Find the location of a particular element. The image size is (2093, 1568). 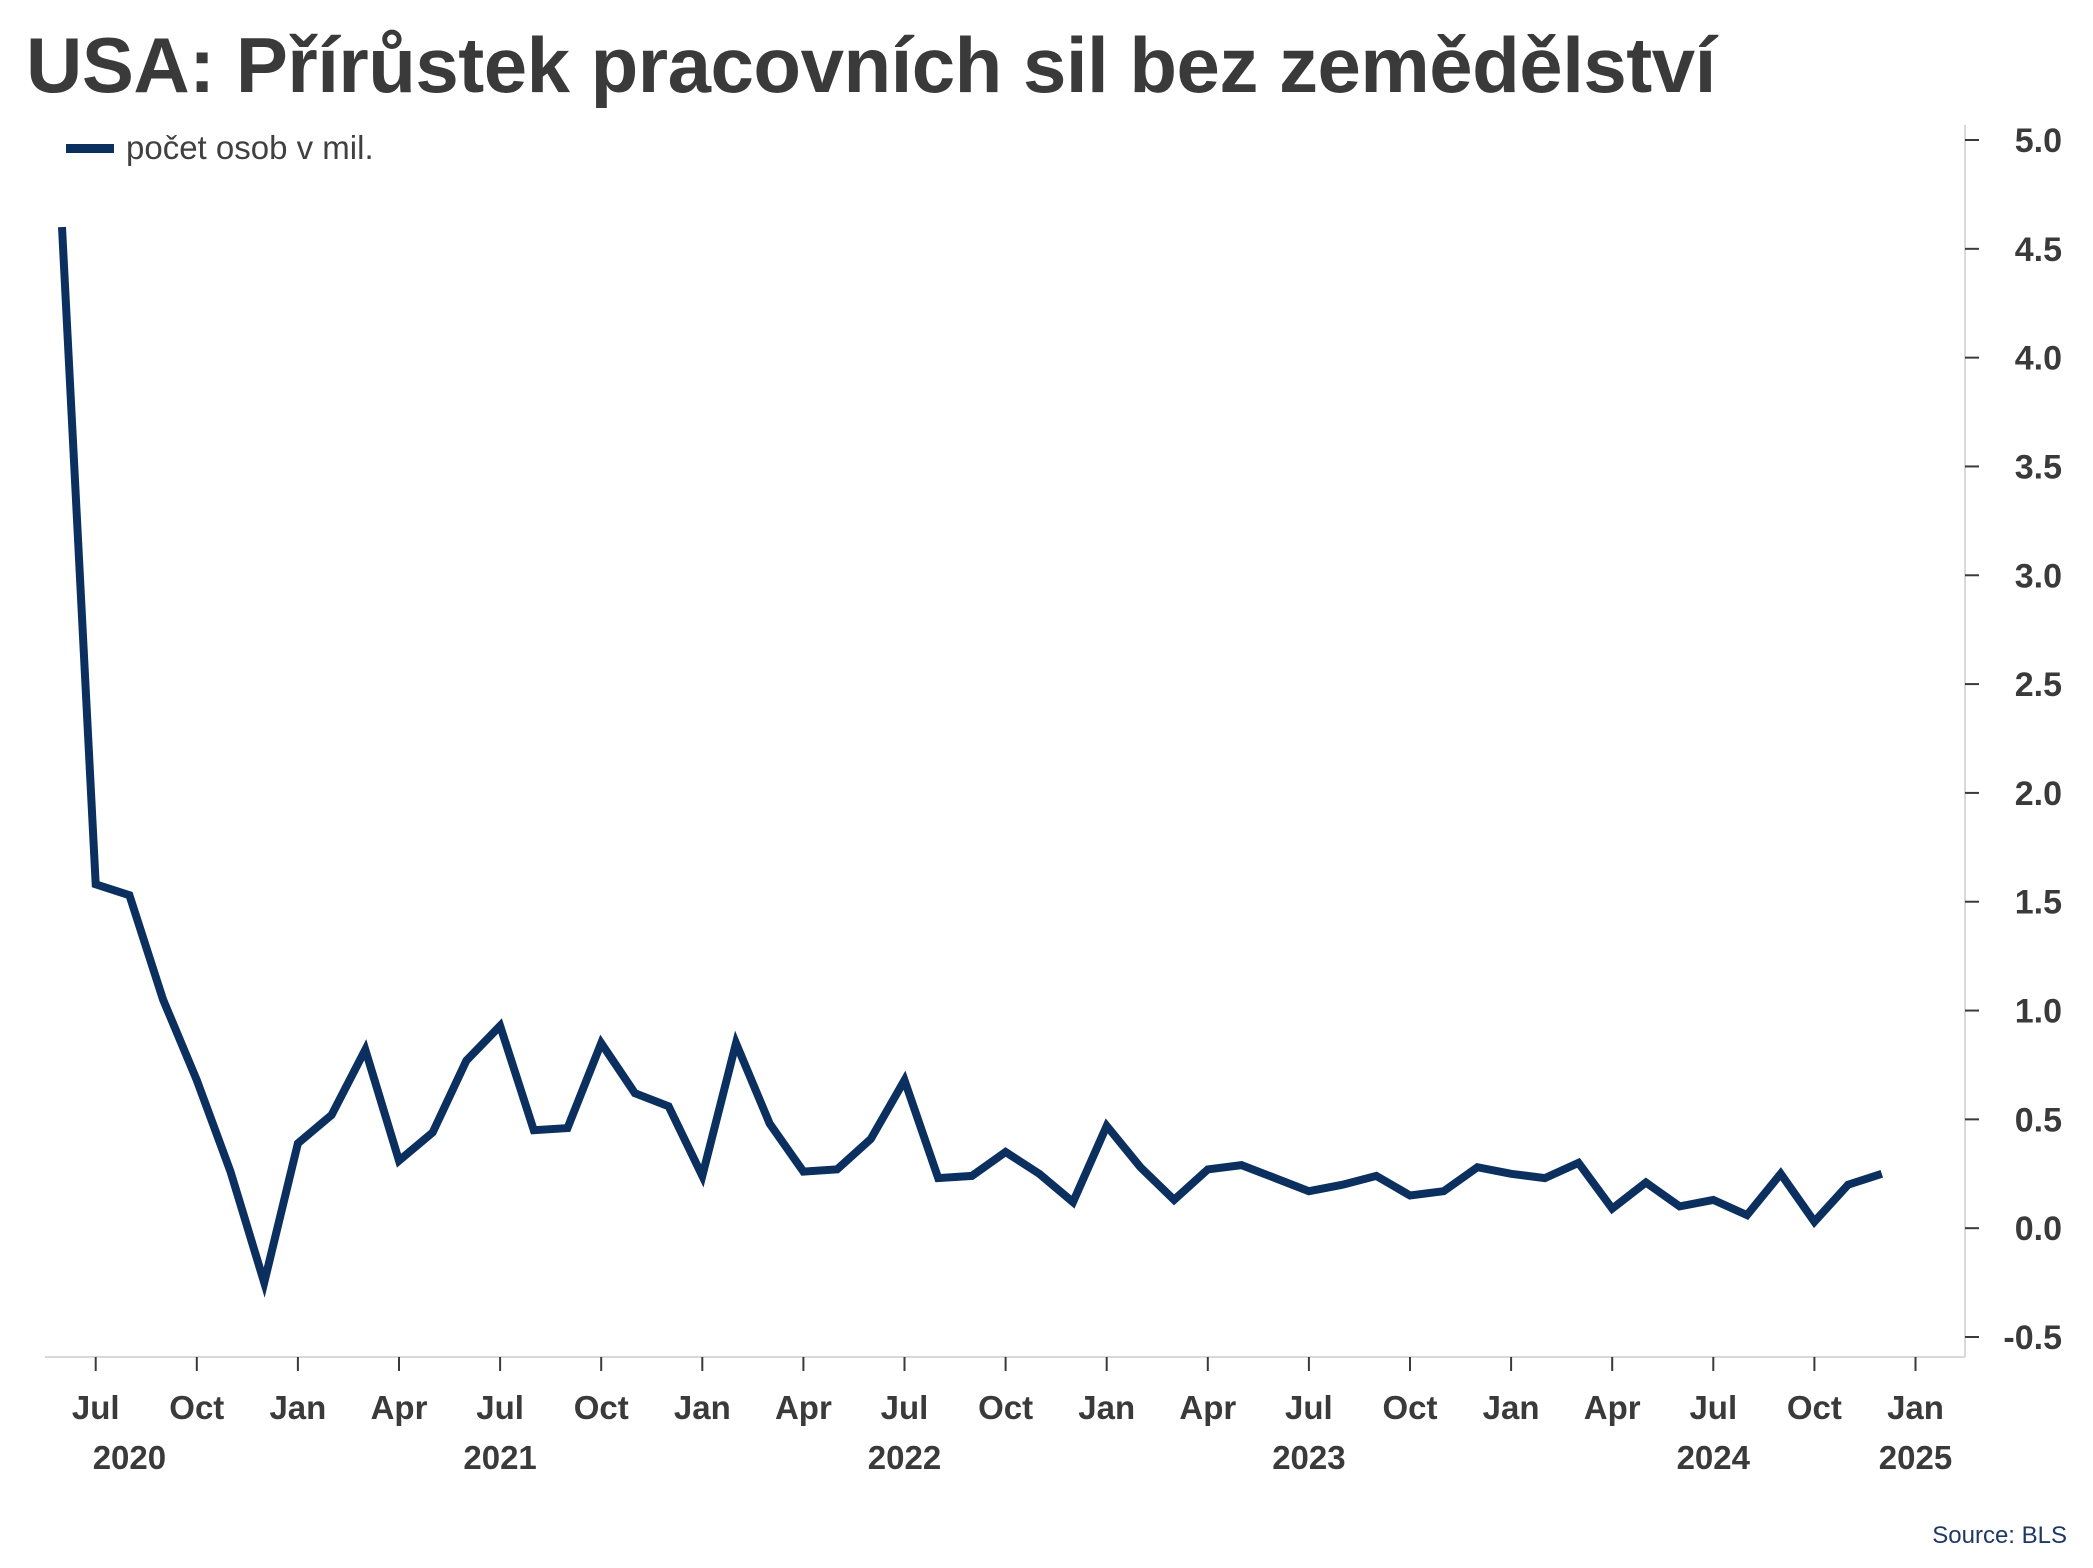

y-tick-label: -0.5 is located at coordinates (2032, 1338).